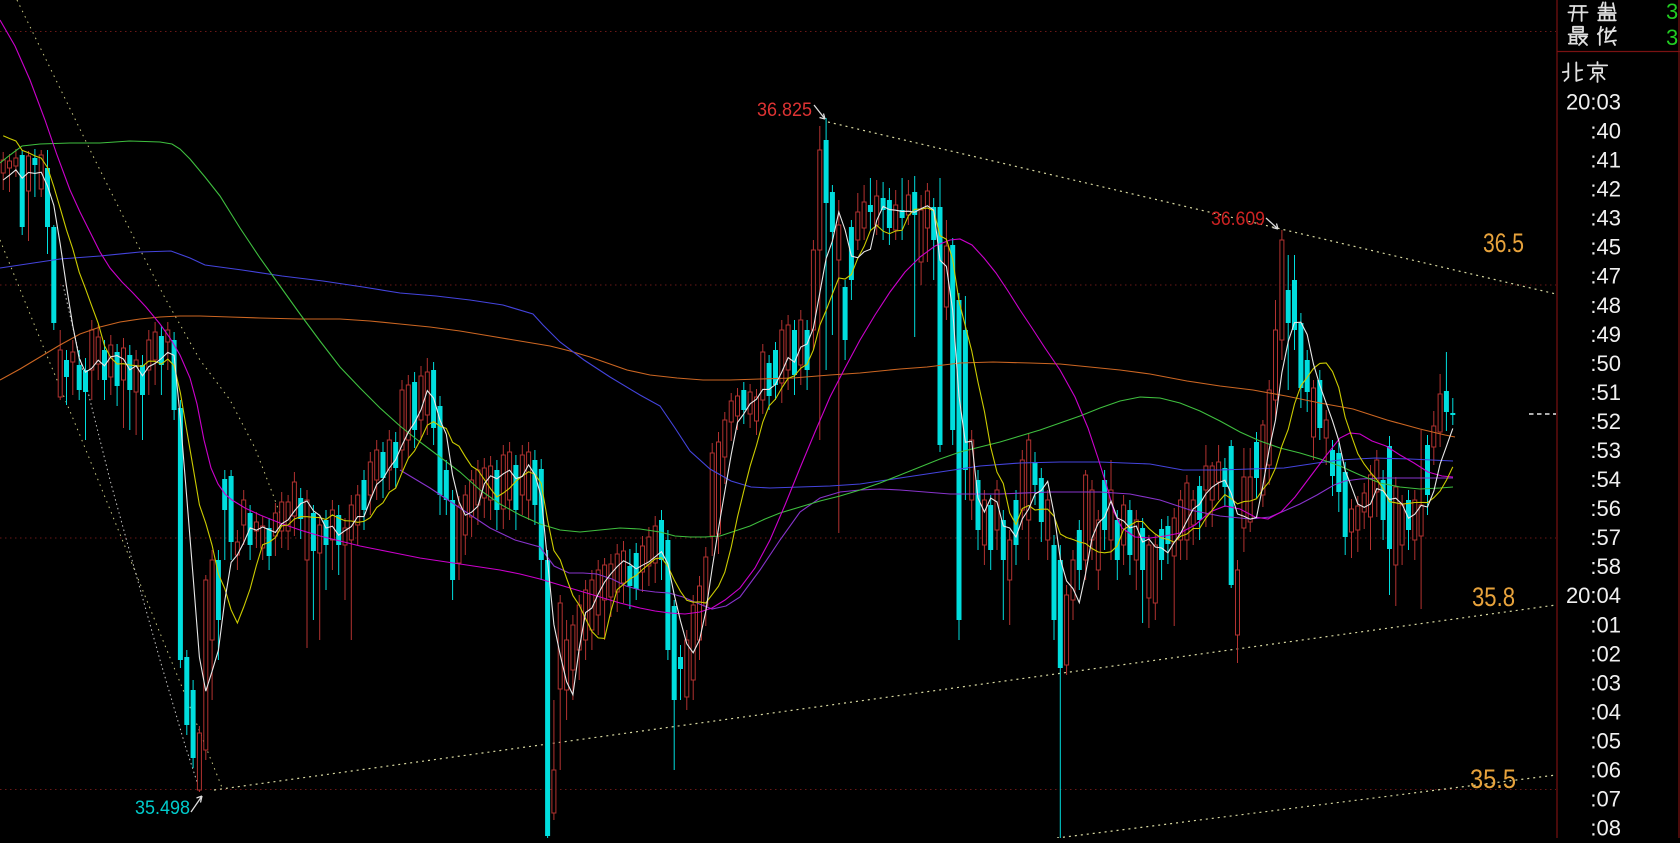  I want to click on svg-text: :43, so click(1605, 218).